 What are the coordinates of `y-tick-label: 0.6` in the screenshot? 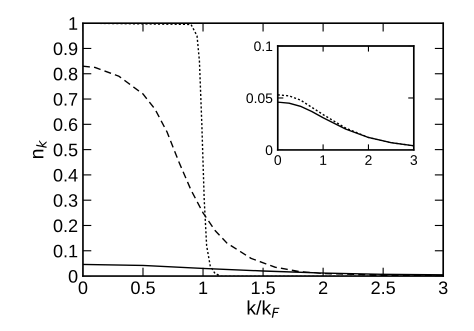 It's located at (66, 125).